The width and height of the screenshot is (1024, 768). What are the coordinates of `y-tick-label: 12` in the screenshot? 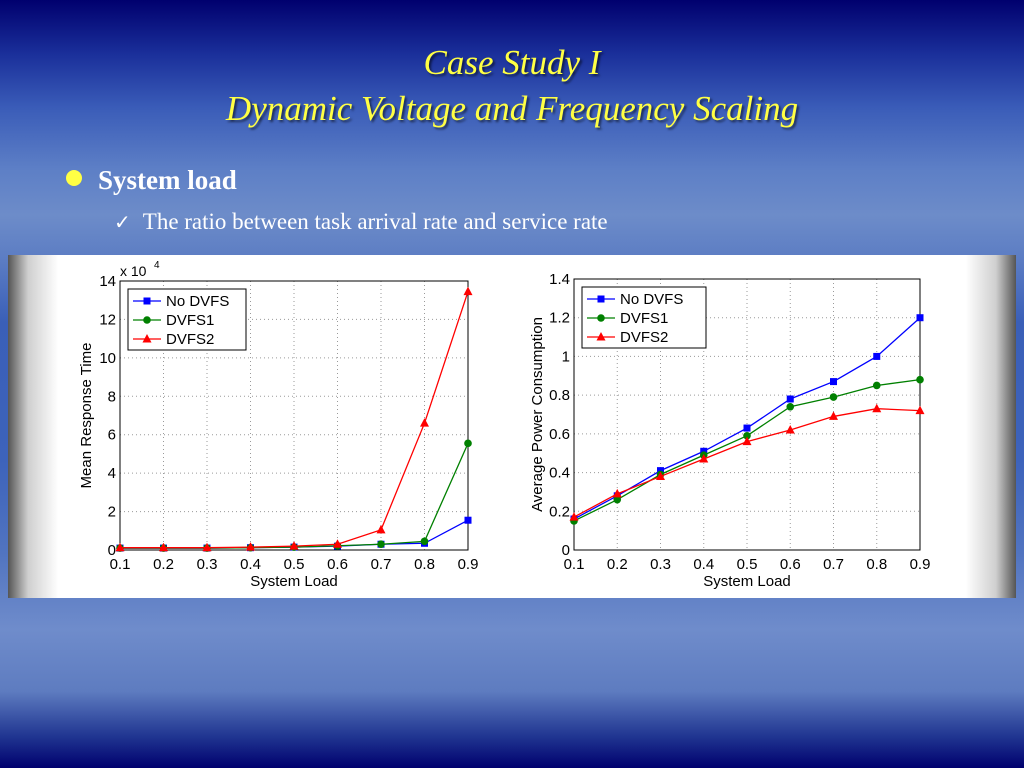 It's located at (107, 319).